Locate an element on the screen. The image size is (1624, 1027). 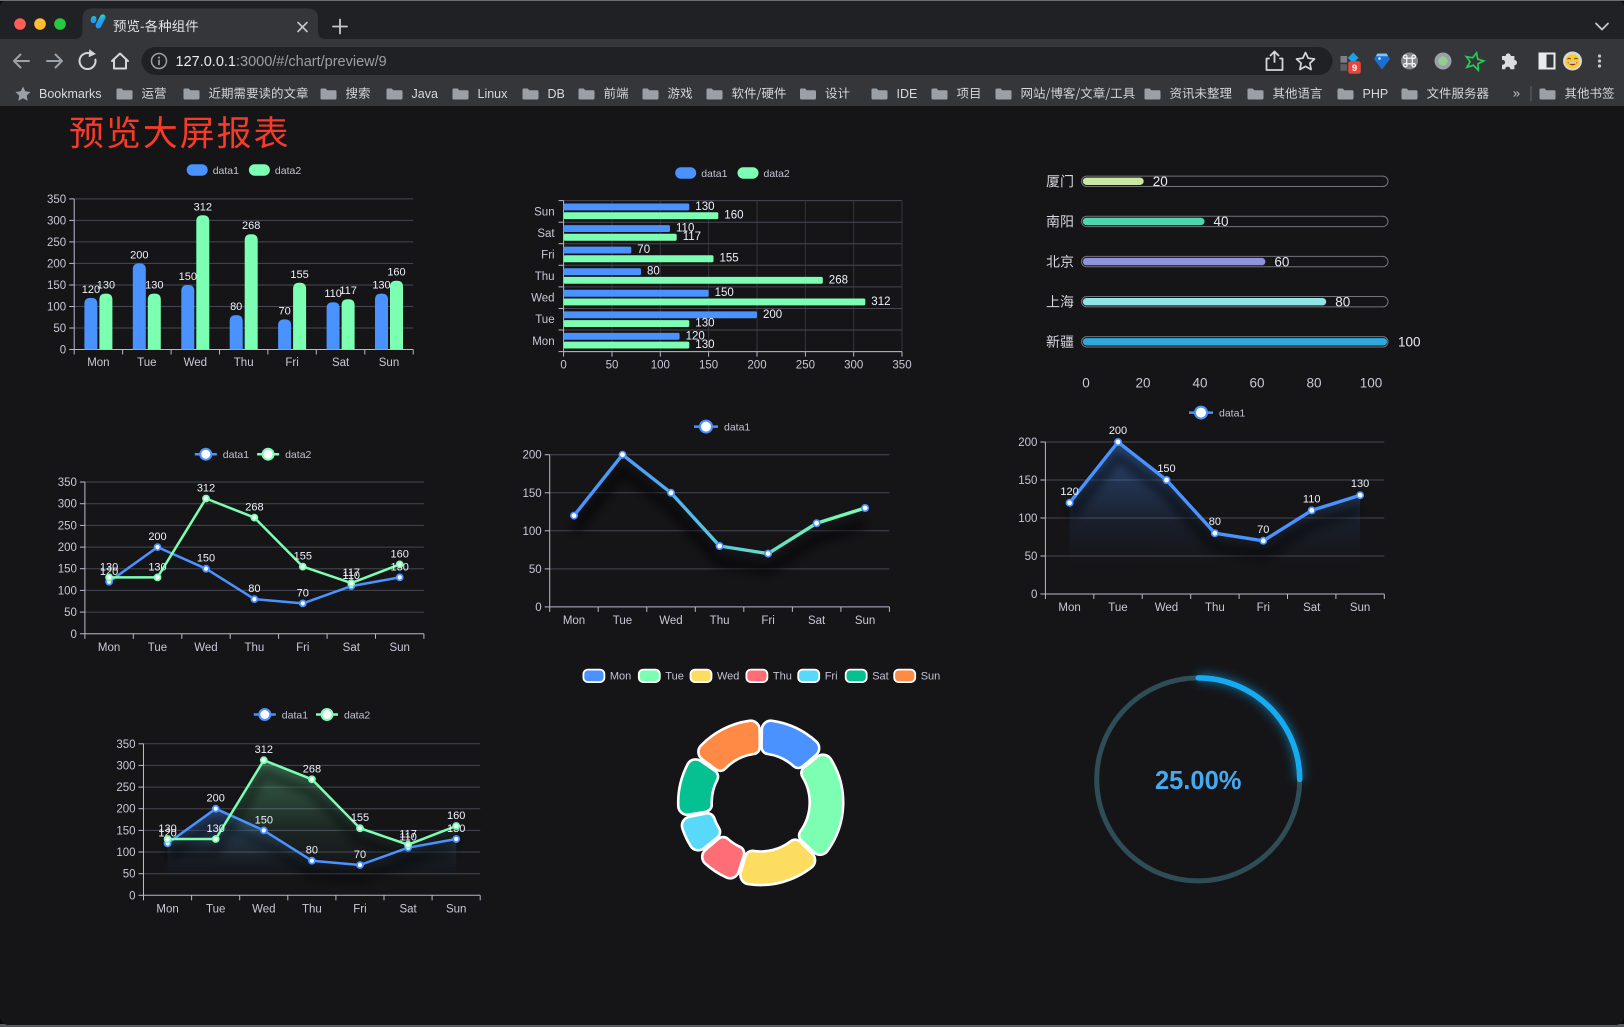
svg-text: 20 is located at coordinates (1142, 383).